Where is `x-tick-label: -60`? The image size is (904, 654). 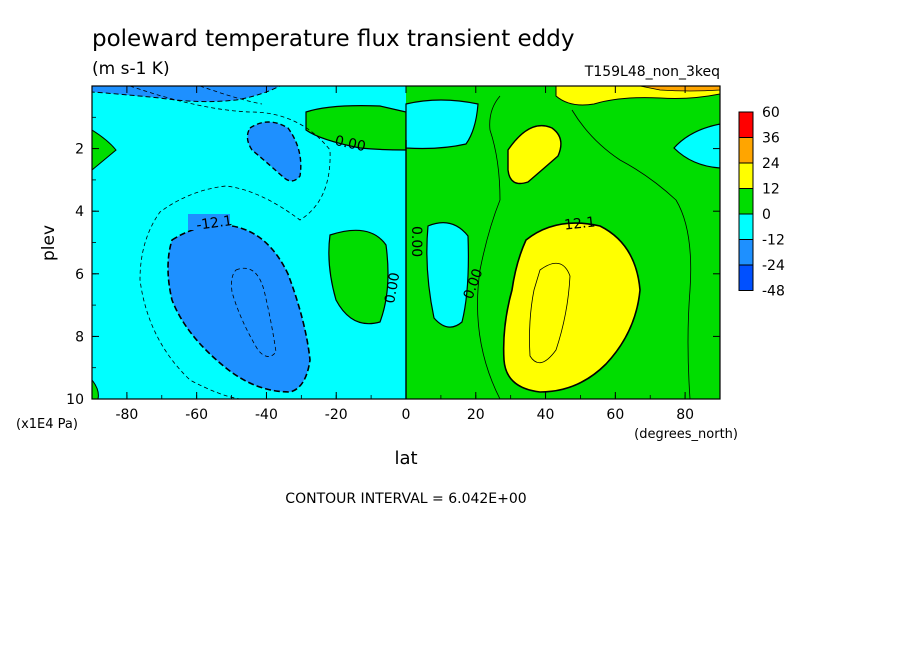
x-tick-label: -60 is located at coordinates (196, 415).